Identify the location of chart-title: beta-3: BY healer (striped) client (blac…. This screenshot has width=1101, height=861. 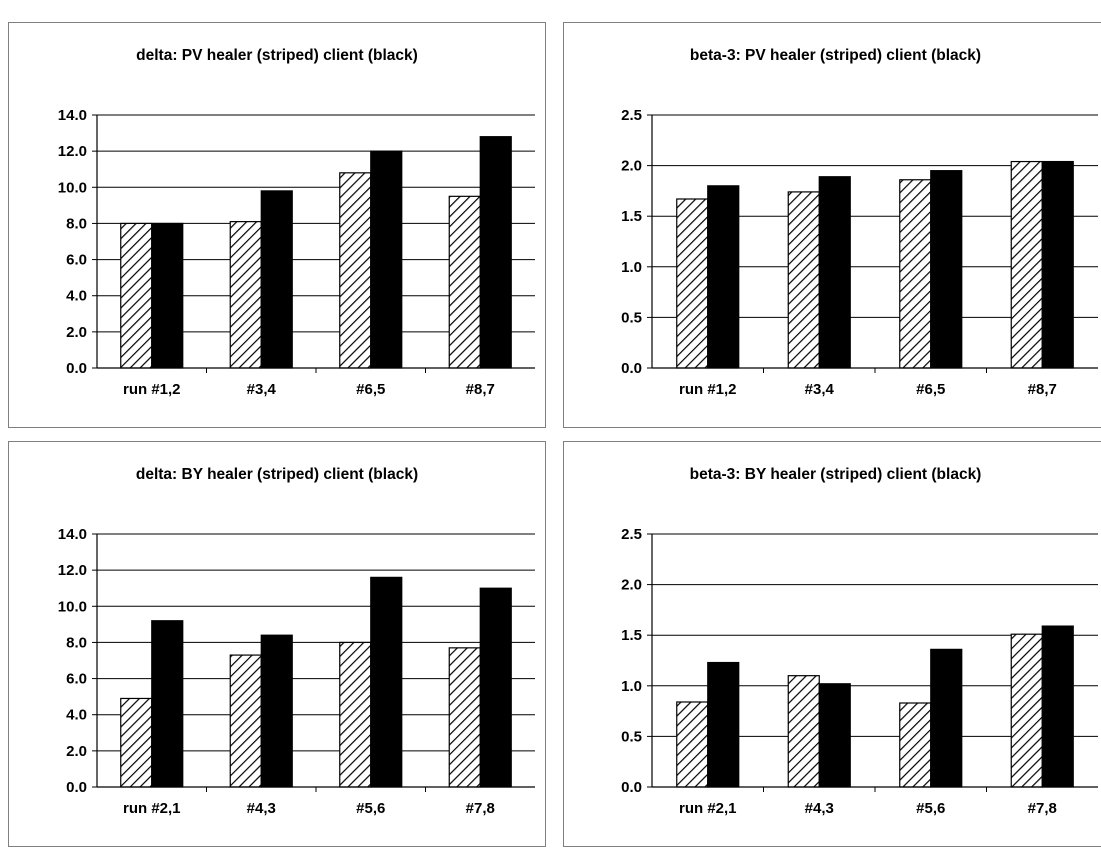
(835, 474).